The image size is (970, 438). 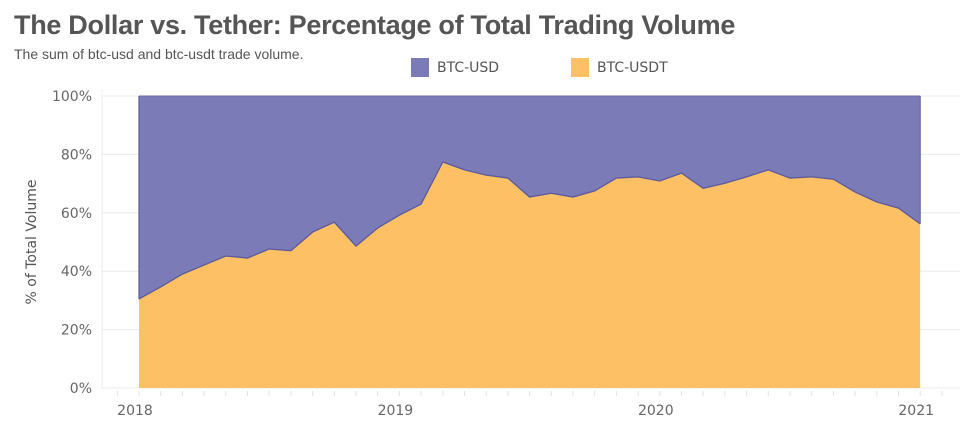 What do you see at coordinates (580, 67) in the screenshot?
I see `legend-swatch-btc-usdt` at bounding box center [580, 67].